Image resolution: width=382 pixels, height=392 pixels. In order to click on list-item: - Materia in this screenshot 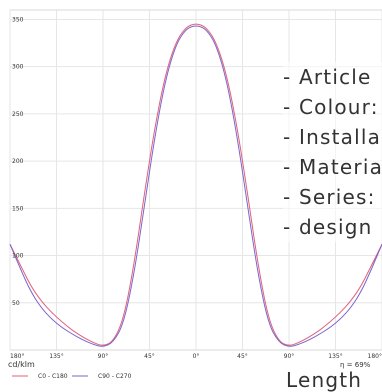, I will do `click(332, 167)`.